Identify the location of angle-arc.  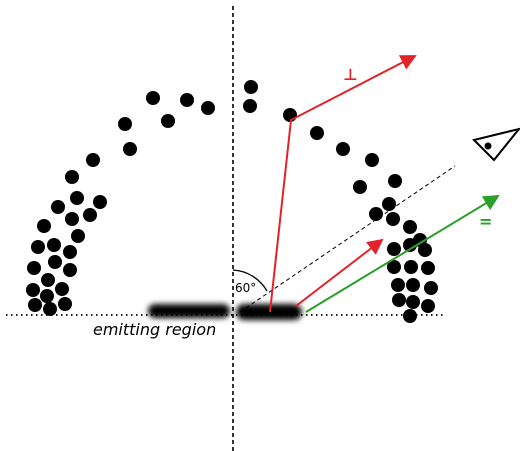
(250, 280).